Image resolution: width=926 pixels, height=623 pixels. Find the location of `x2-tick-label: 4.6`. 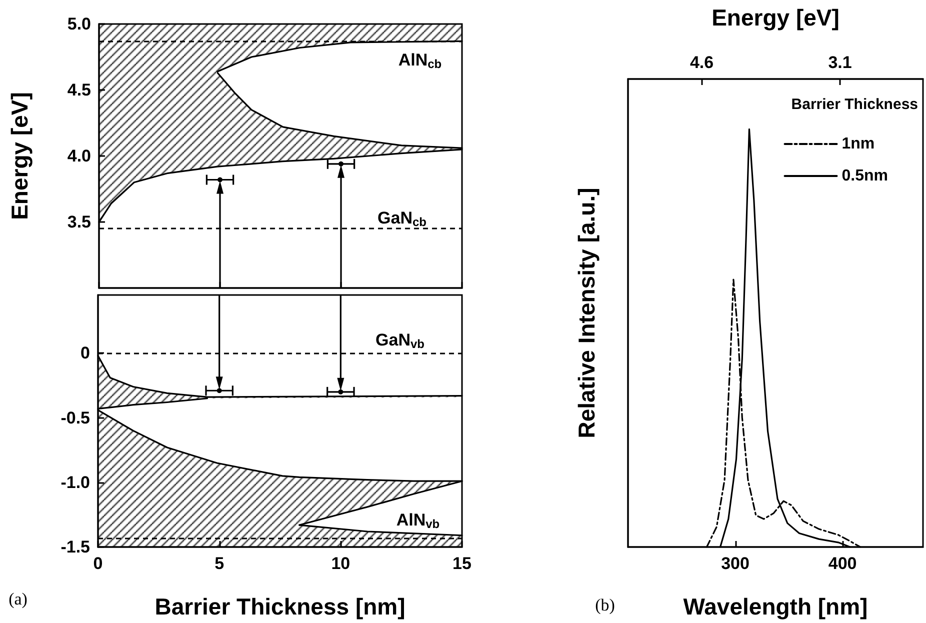

x2-tick-label: 4.6 is located at coordinates (702, 62).